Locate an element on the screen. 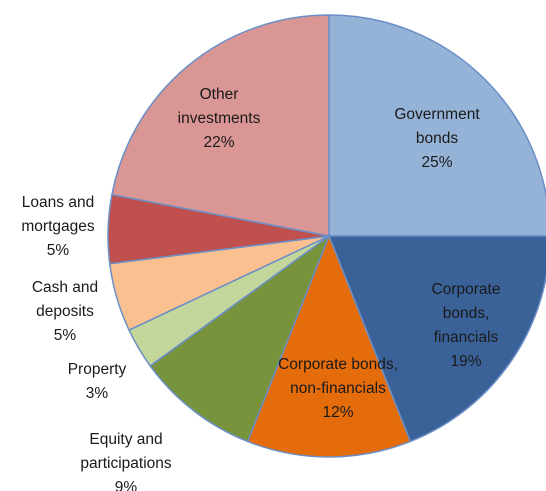  value-label: 9% is located at coordinates (126, 485).